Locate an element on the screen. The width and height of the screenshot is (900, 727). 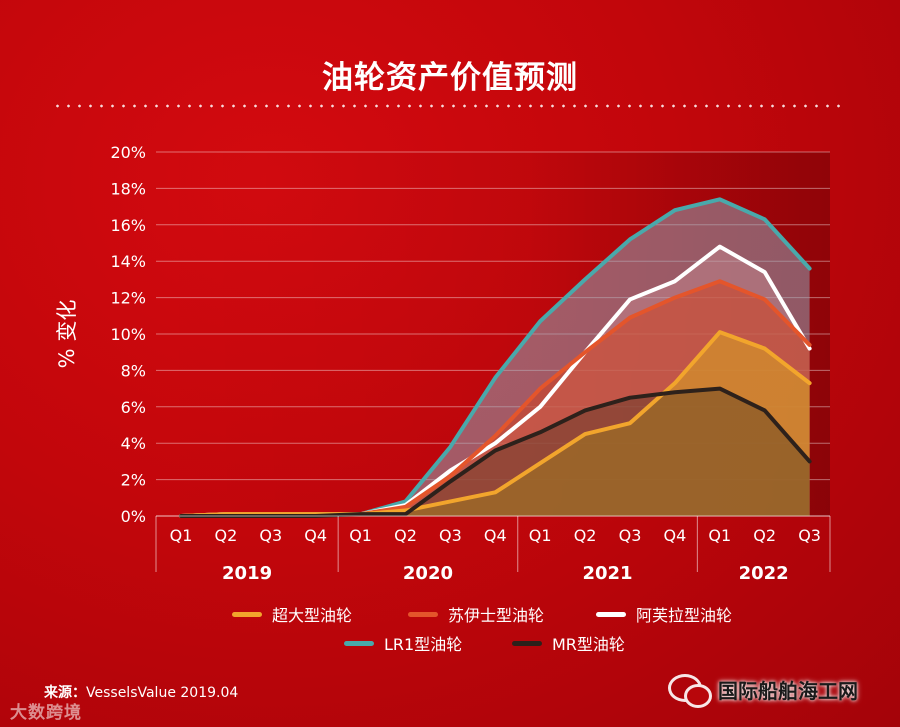
y-tick-label: 10% is located at coordinates (128, 334).